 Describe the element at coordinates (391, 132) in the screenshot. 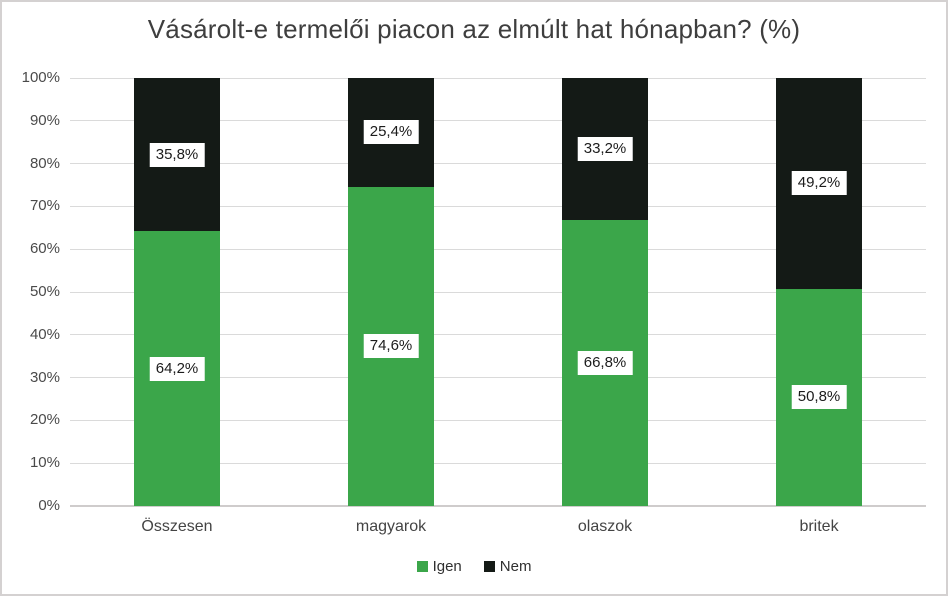

I see `data-label-nem-magyarok: 25,4%` at that location.